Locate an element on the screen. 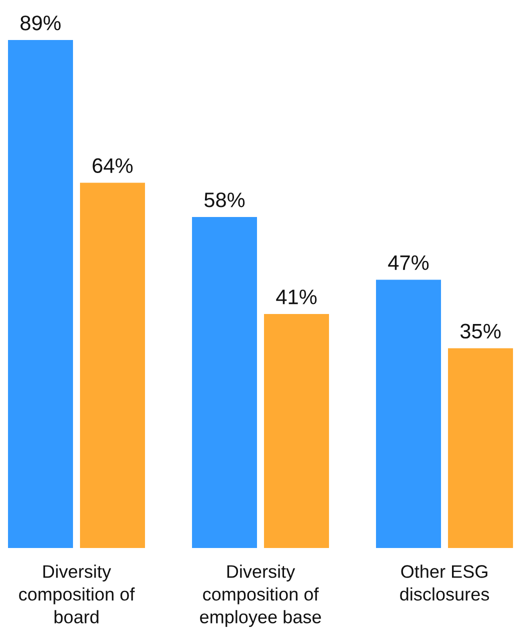 The image size is (515, 637). data-label: 35% is located at coordinates (480, 331).